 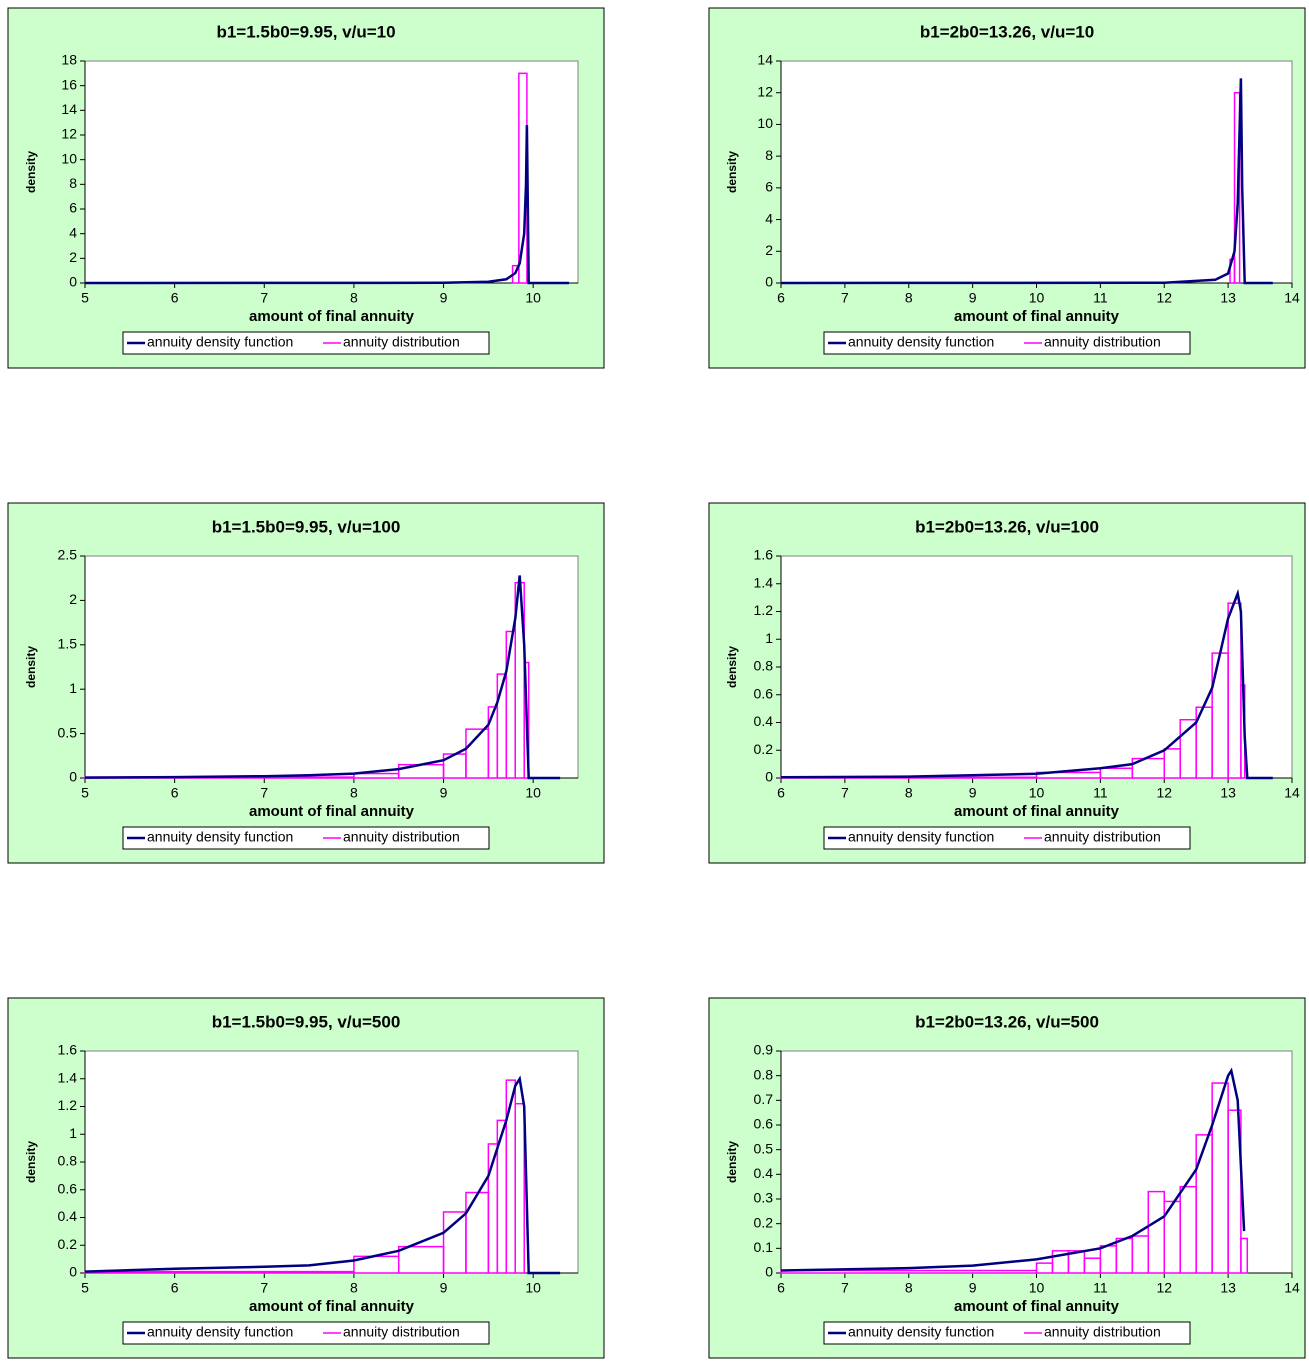 I want to click on chart-title: b1=1.5b0=9.95, v/u=500, so click(x=306, y=1021).